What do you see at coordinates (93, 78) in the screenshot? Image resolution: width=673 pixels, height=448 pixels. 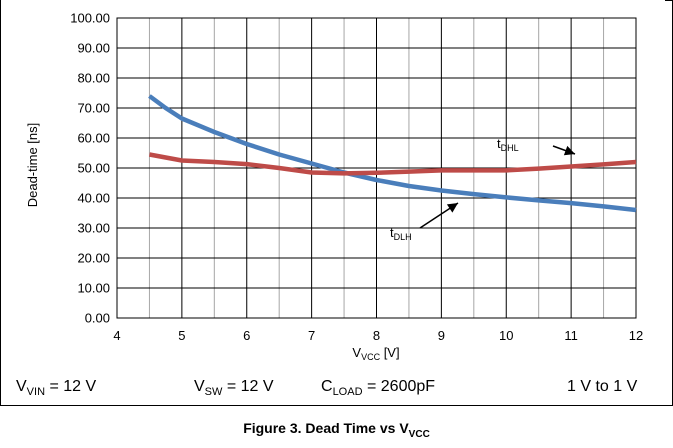 I see `y-tick-label: 80.00` at bounding box center [93, 78].